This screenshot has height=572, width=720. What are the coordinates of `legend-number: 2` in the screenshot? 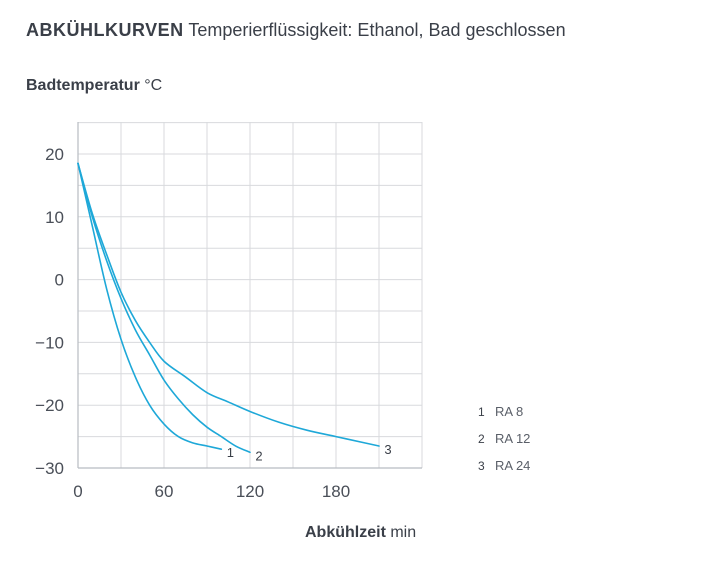 It's located at (481, 439).